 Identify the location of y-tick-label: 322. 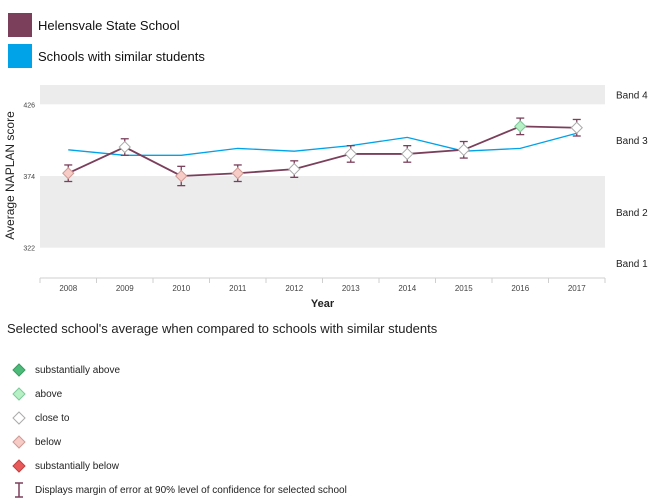
(29, 249).